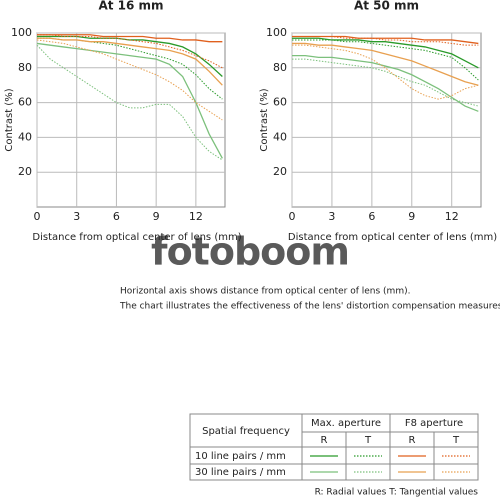 This screenshot has height=500, width=500. I want to click on legend-column: Max. aperture, so click(346, 423).